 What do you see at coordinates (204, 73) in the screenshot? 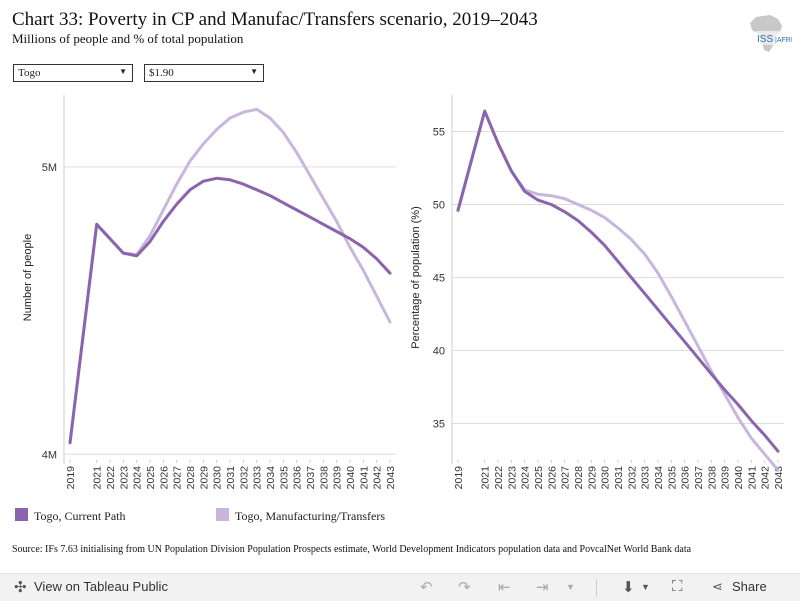
I see `poverty-line-dropdown: $1.90 ▼` at bounding box center [204, 73].